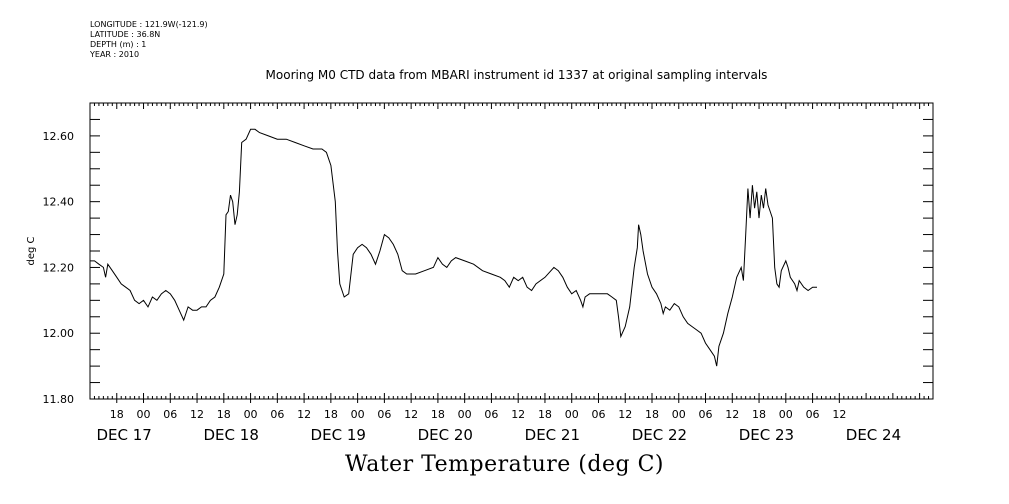 This screenshot has width=1009, height=504. Describe the element at coordinates (31, 250) in the screenshot. I see `y-axis-label: deg C` at that location.